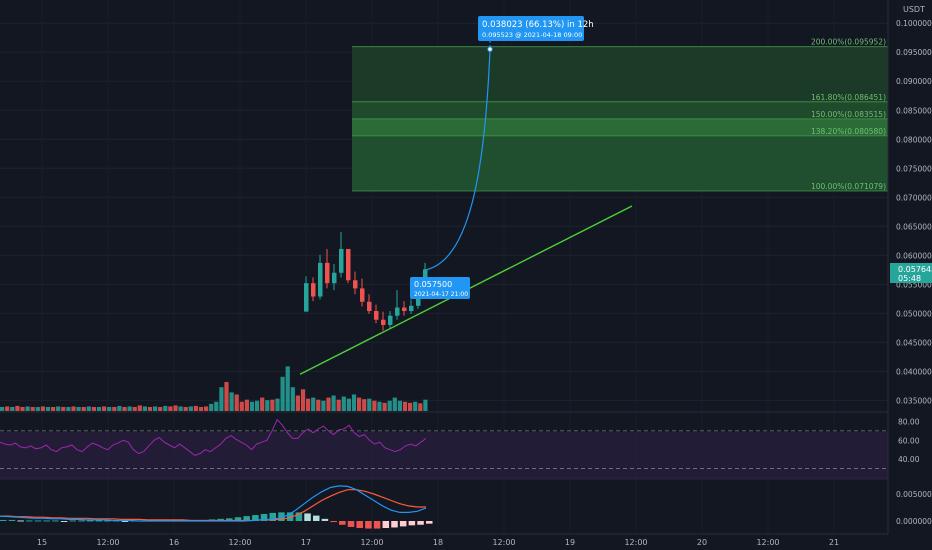  I want to click on price-tick-label: 0.075000, so click(914, 168).